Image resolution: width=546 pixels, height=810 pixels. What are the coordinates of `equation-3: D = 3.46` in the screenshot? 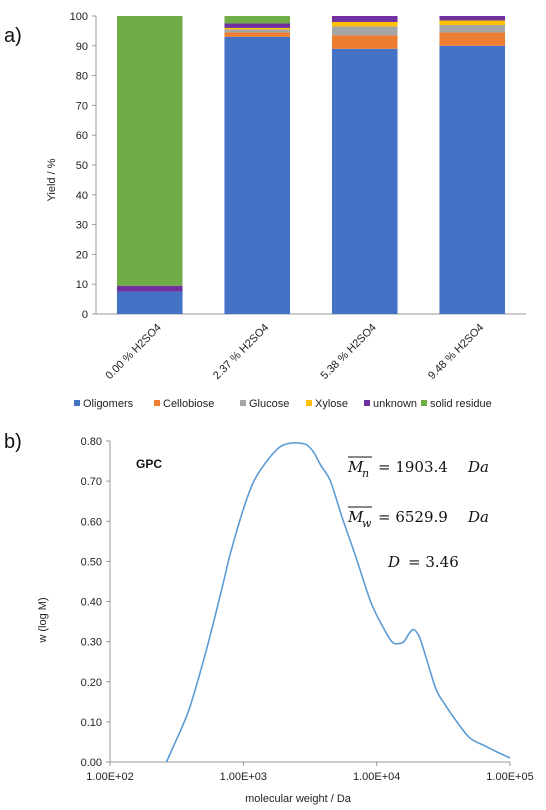 It's located at (423, 562).